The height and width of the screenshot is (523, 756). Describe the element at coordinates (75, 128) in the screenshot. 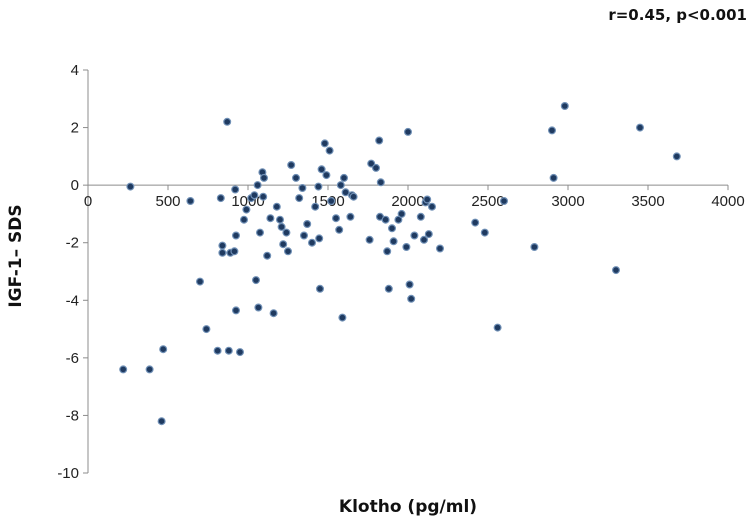

I see `y-tick-label: 2` at that location.